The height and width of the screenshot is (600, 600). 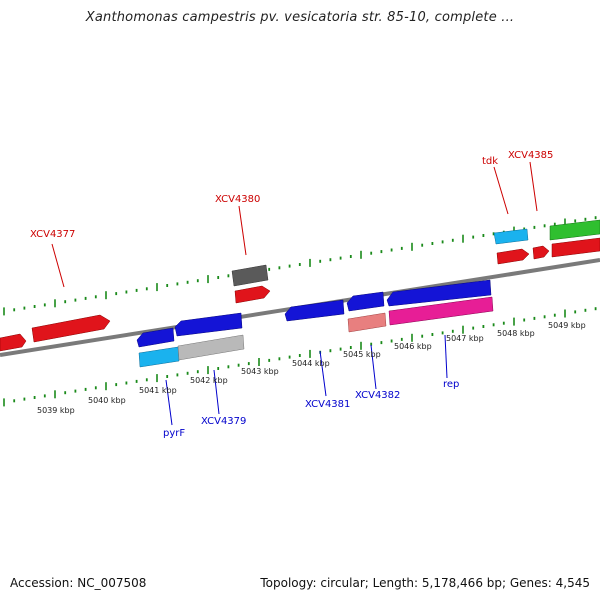 What do you see at coordinates (223, 421) in the screenshot?
I see `label-xcv4379: XCV4379` at bounding box center [223, 421].